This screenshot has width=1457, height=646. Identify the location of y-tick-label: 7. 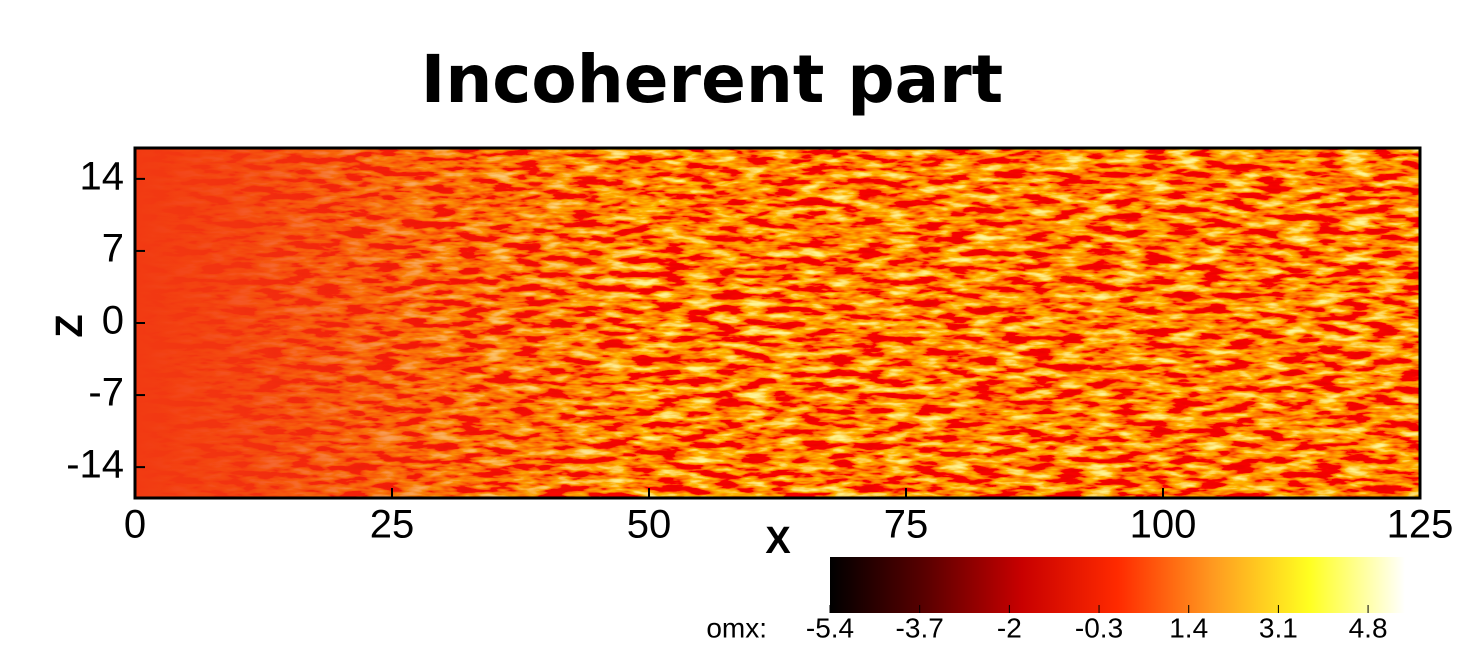
(113, 249).